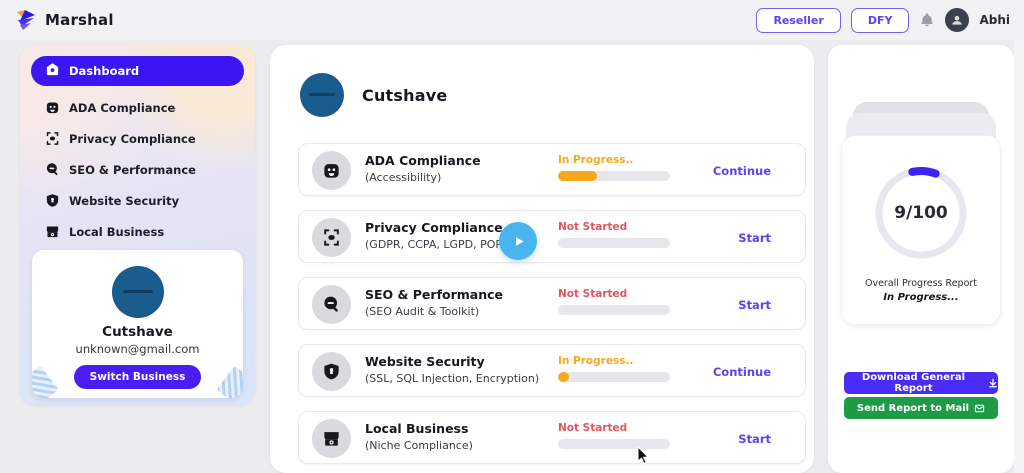  What do you see at coordinates (434, 227) in the screenshot?
I see `service-title: Privacy Compliance` at bounding box center [434, 227].